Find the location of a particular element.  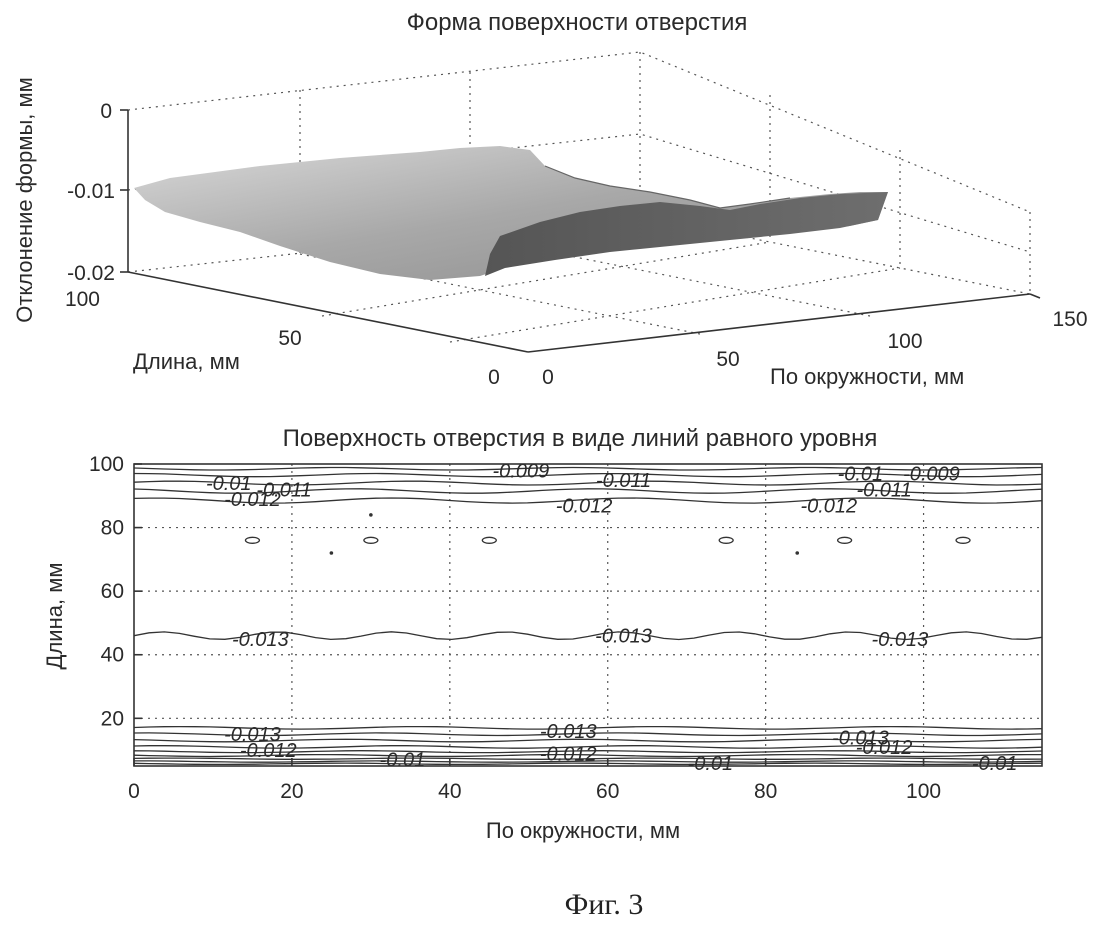

figure-caption: Фиг. 3 is located at coordinates (604, 904).